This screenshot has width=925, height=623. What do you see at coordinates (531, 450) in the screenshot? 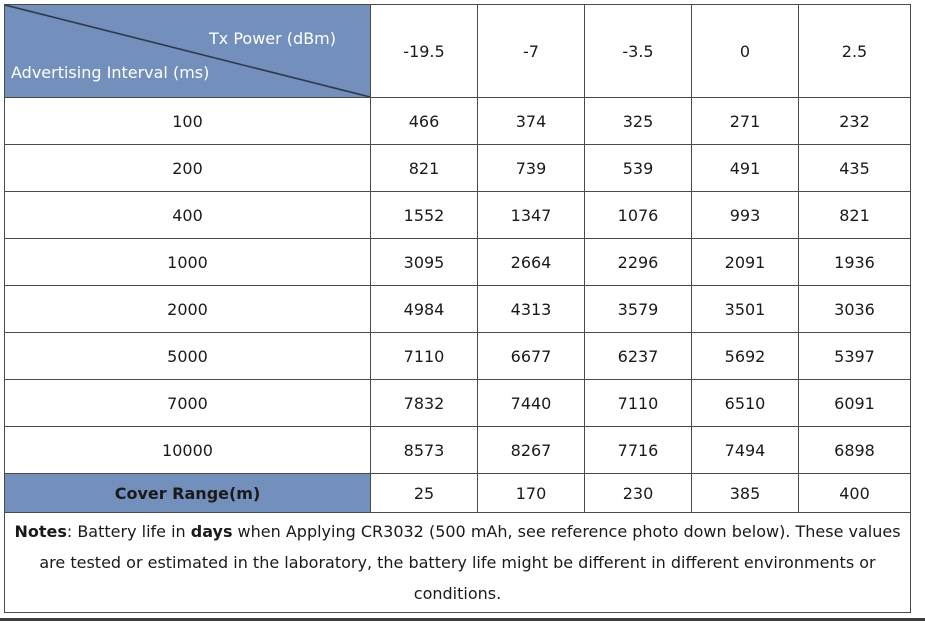
I see `data-cell: 8267` at bounding box center [531, 450].